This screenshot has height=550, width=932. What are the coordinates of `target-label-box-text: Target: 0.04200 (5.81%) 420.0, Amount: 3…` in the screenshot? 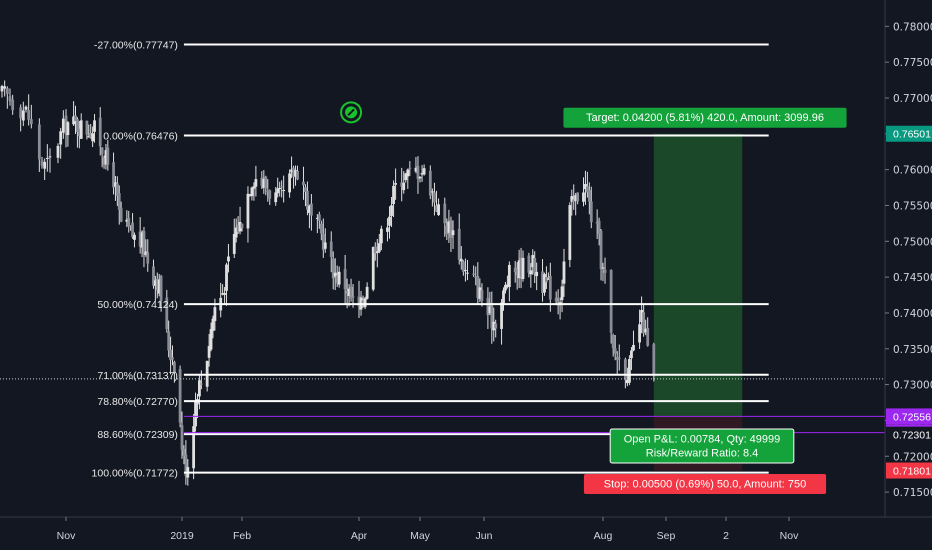 It's located at (705, 118).